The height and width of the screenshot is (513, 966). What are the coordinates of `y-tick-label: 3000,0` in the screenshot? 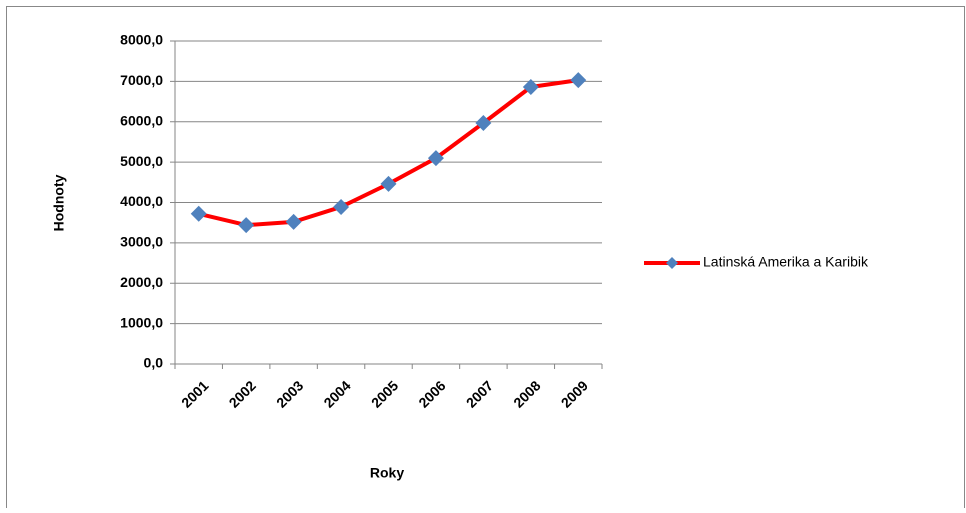 It's located at (141, 242).